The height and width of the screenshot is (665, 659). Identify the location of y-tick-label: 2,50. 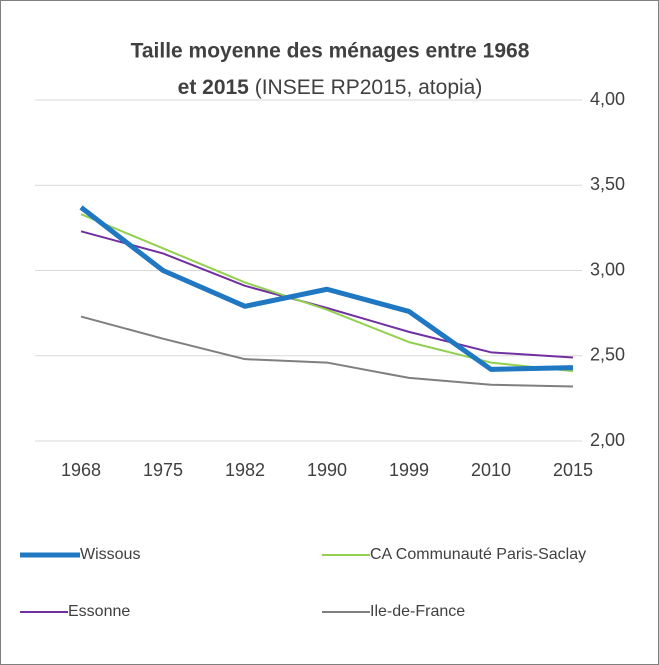
(607, 355).